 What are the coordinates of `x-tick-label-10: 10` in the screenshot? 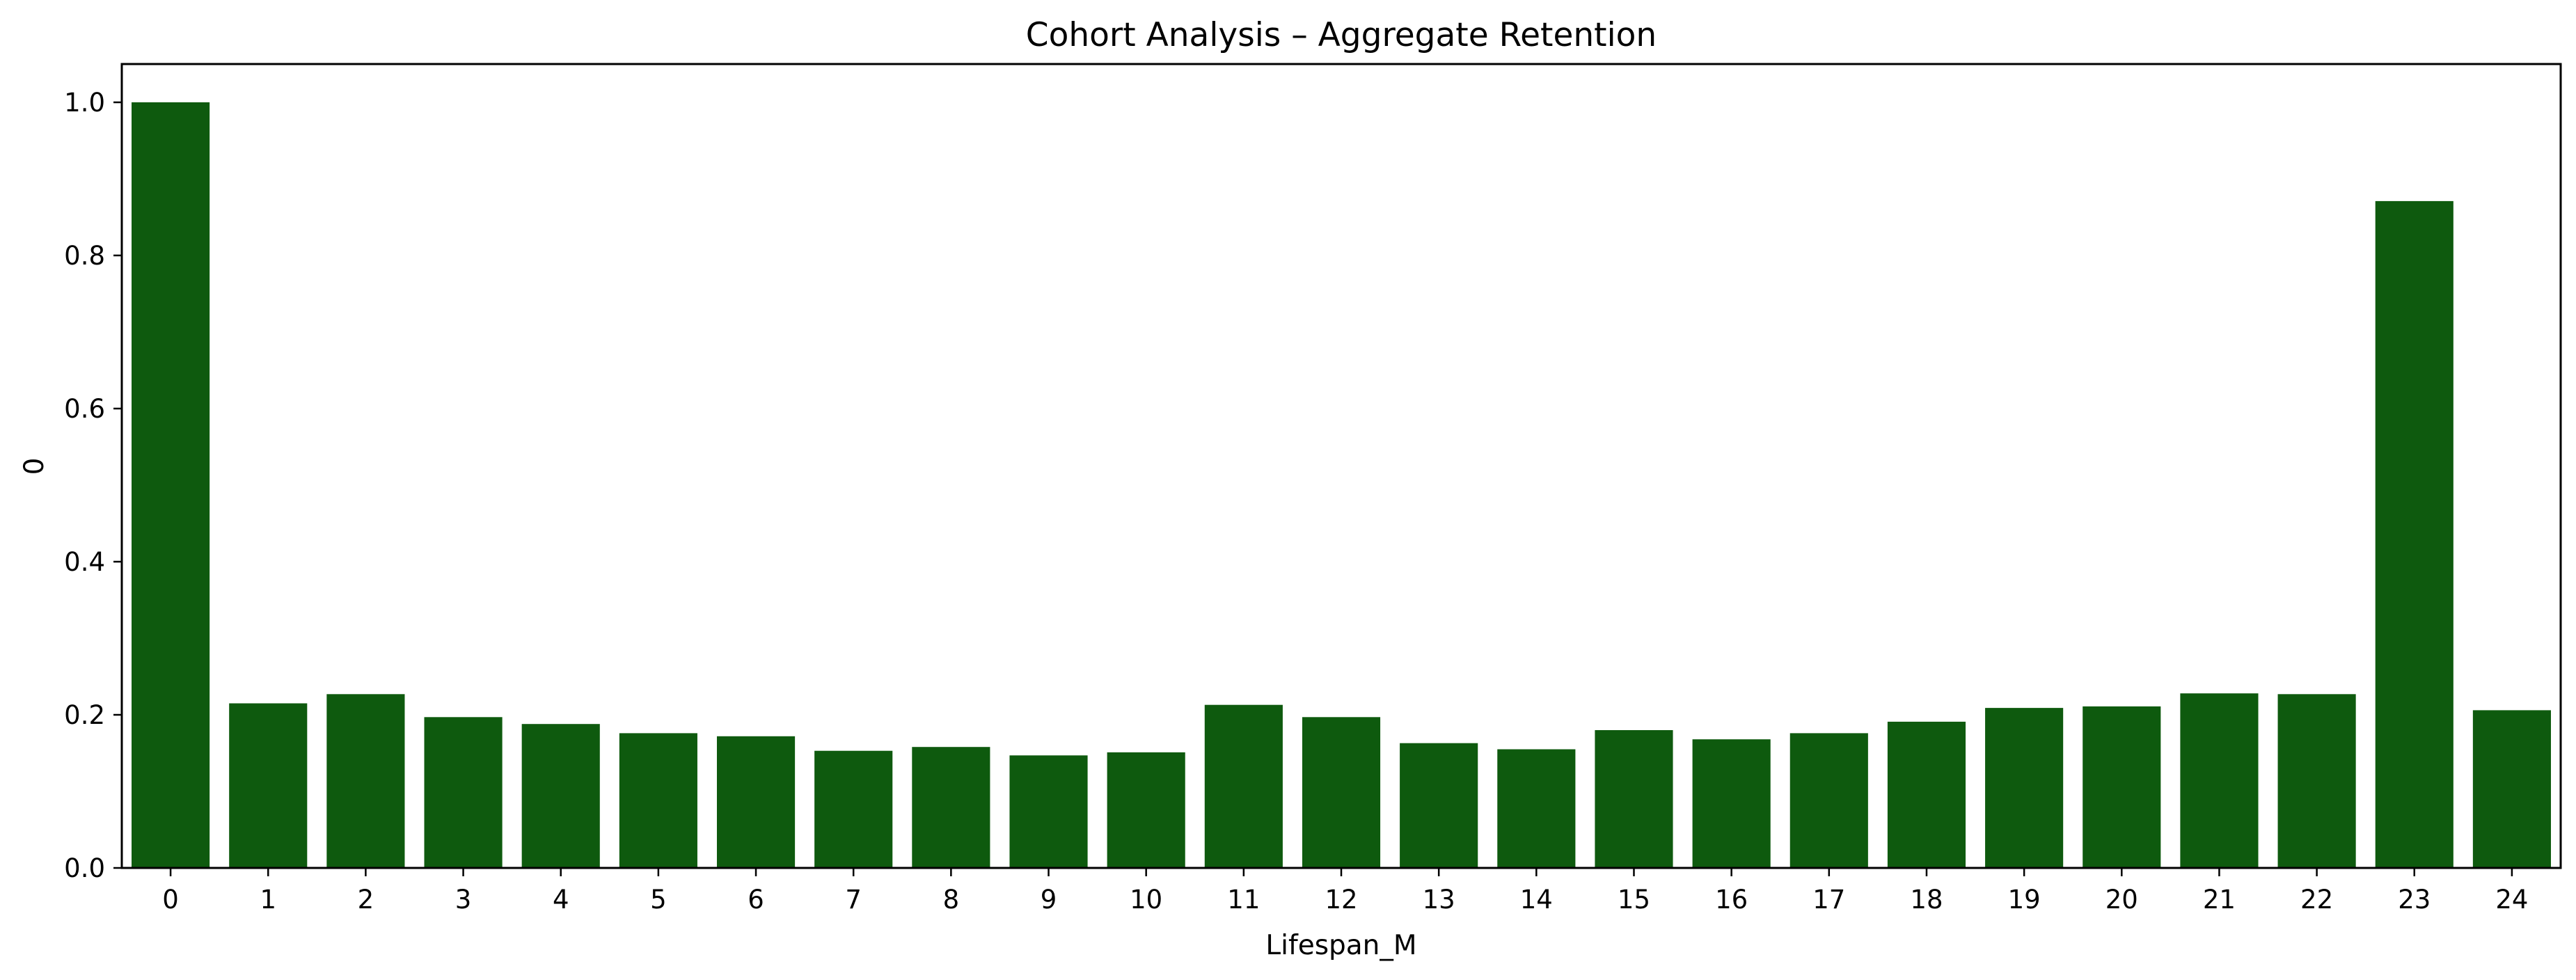 It's located at (1146, 900).